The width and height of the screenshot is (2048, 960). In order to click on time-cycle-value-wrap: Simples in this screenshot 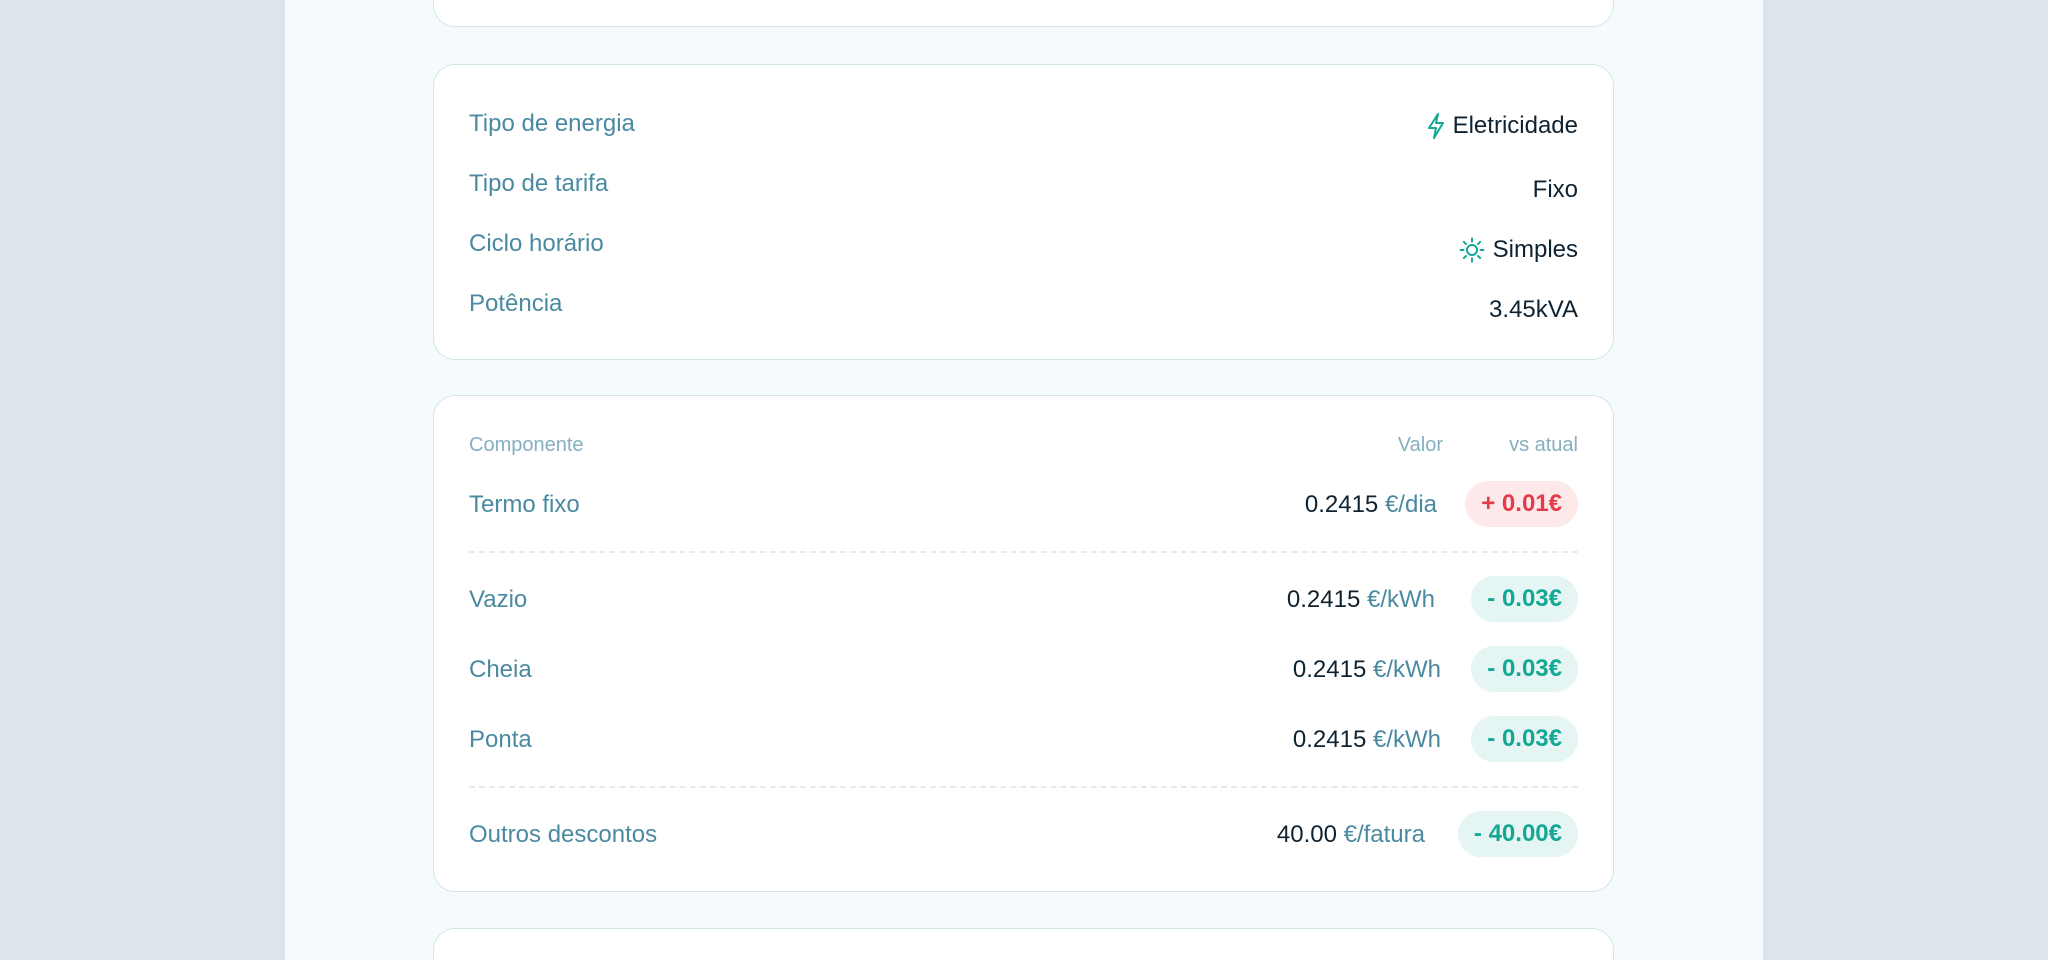, I will do `click(1518, 250)`.